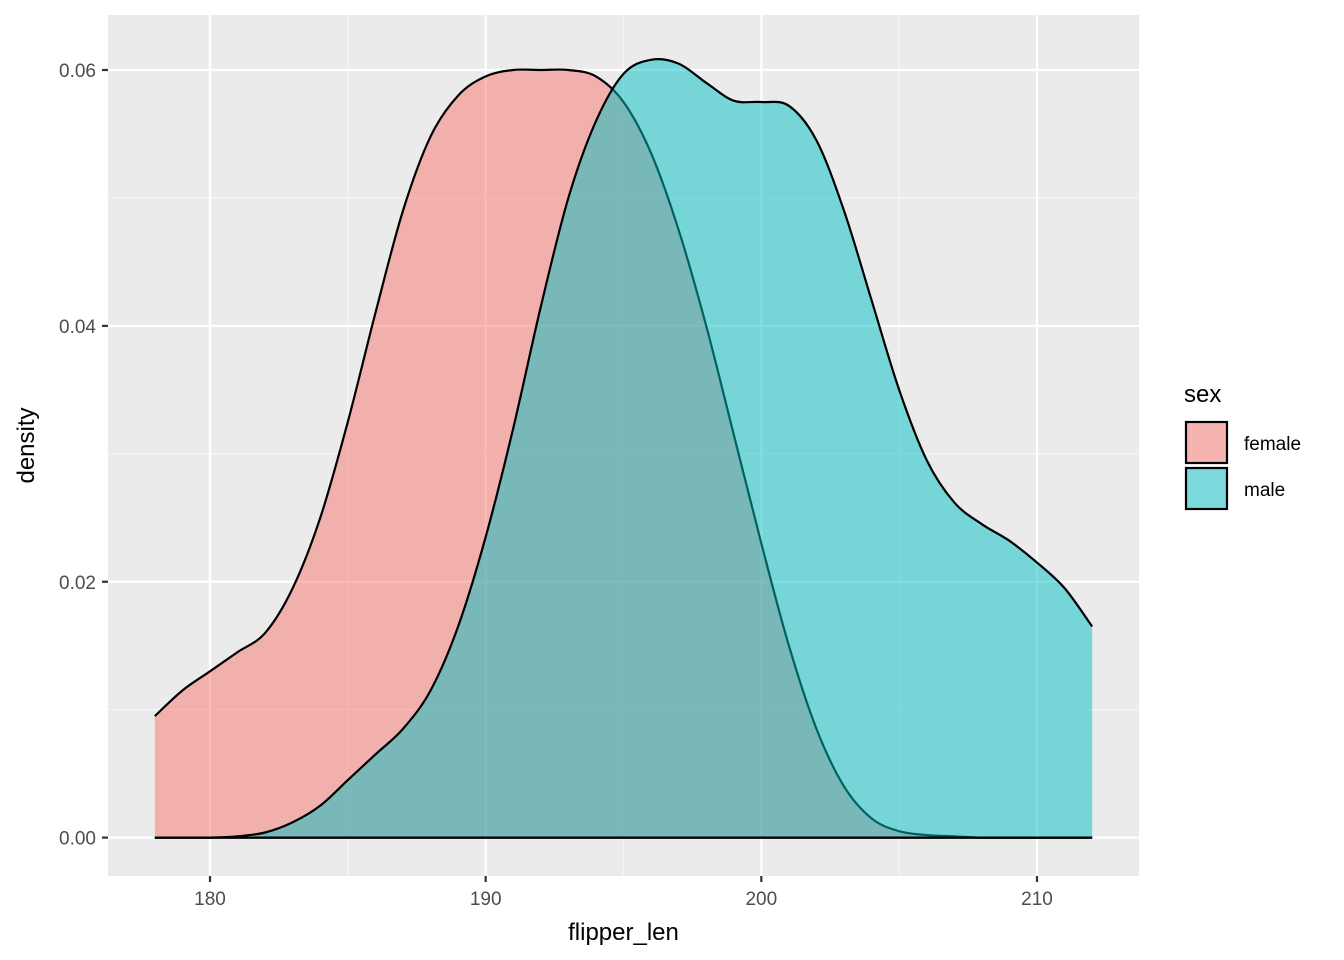  I want to click on y-tick-label: 0.06, so click(77, 71).